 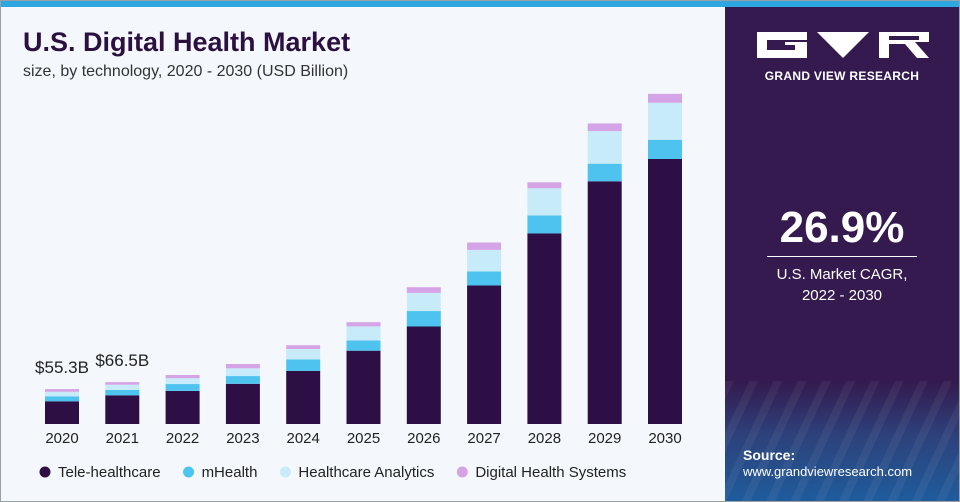 What do you see at coordinates (122, 360) in the screenshot?
I see `bar-total-label-2021: $66.5B` at bounding box center [122, 360].